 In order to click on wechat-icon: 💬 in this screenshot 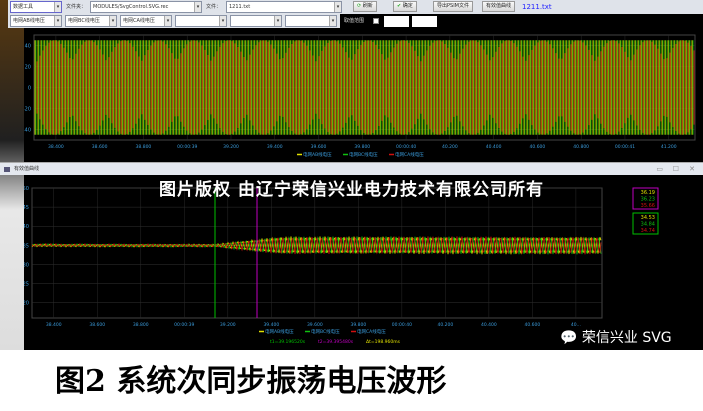, I will do `click(569, 338)`.